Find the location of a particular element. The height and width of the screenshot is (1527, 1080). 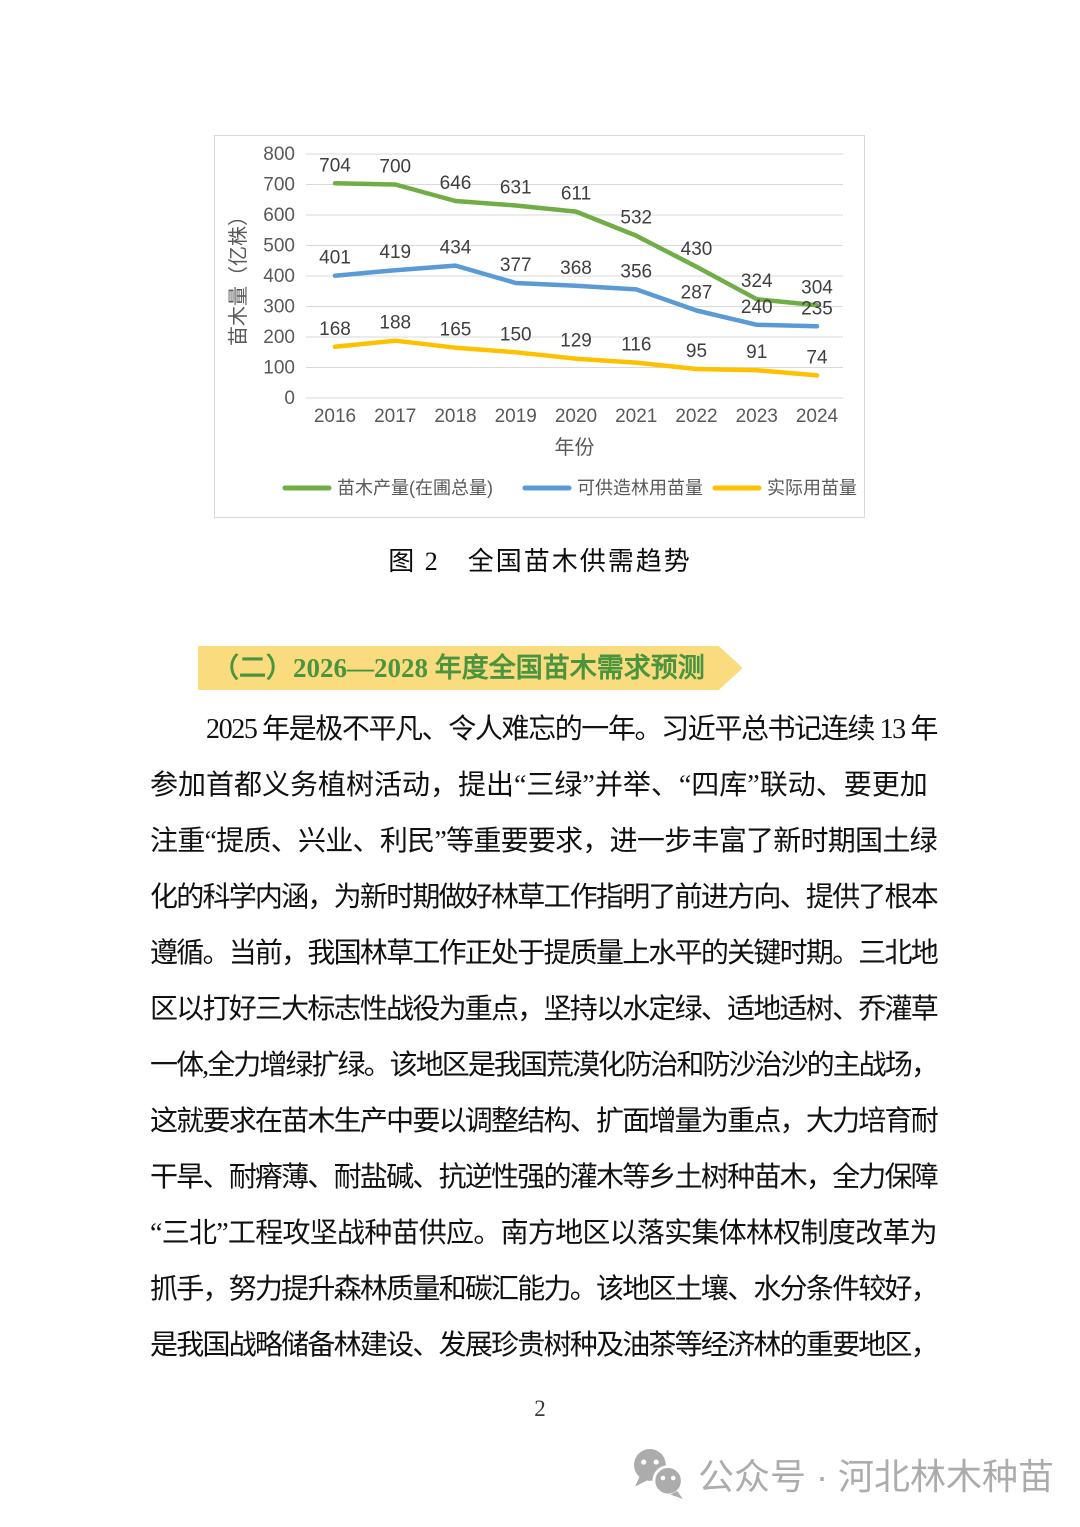

body-line: 参加首都义务植树活动，提出“三绿”并举、“四库”联动、要更加 is located at coordinates (539, 785).